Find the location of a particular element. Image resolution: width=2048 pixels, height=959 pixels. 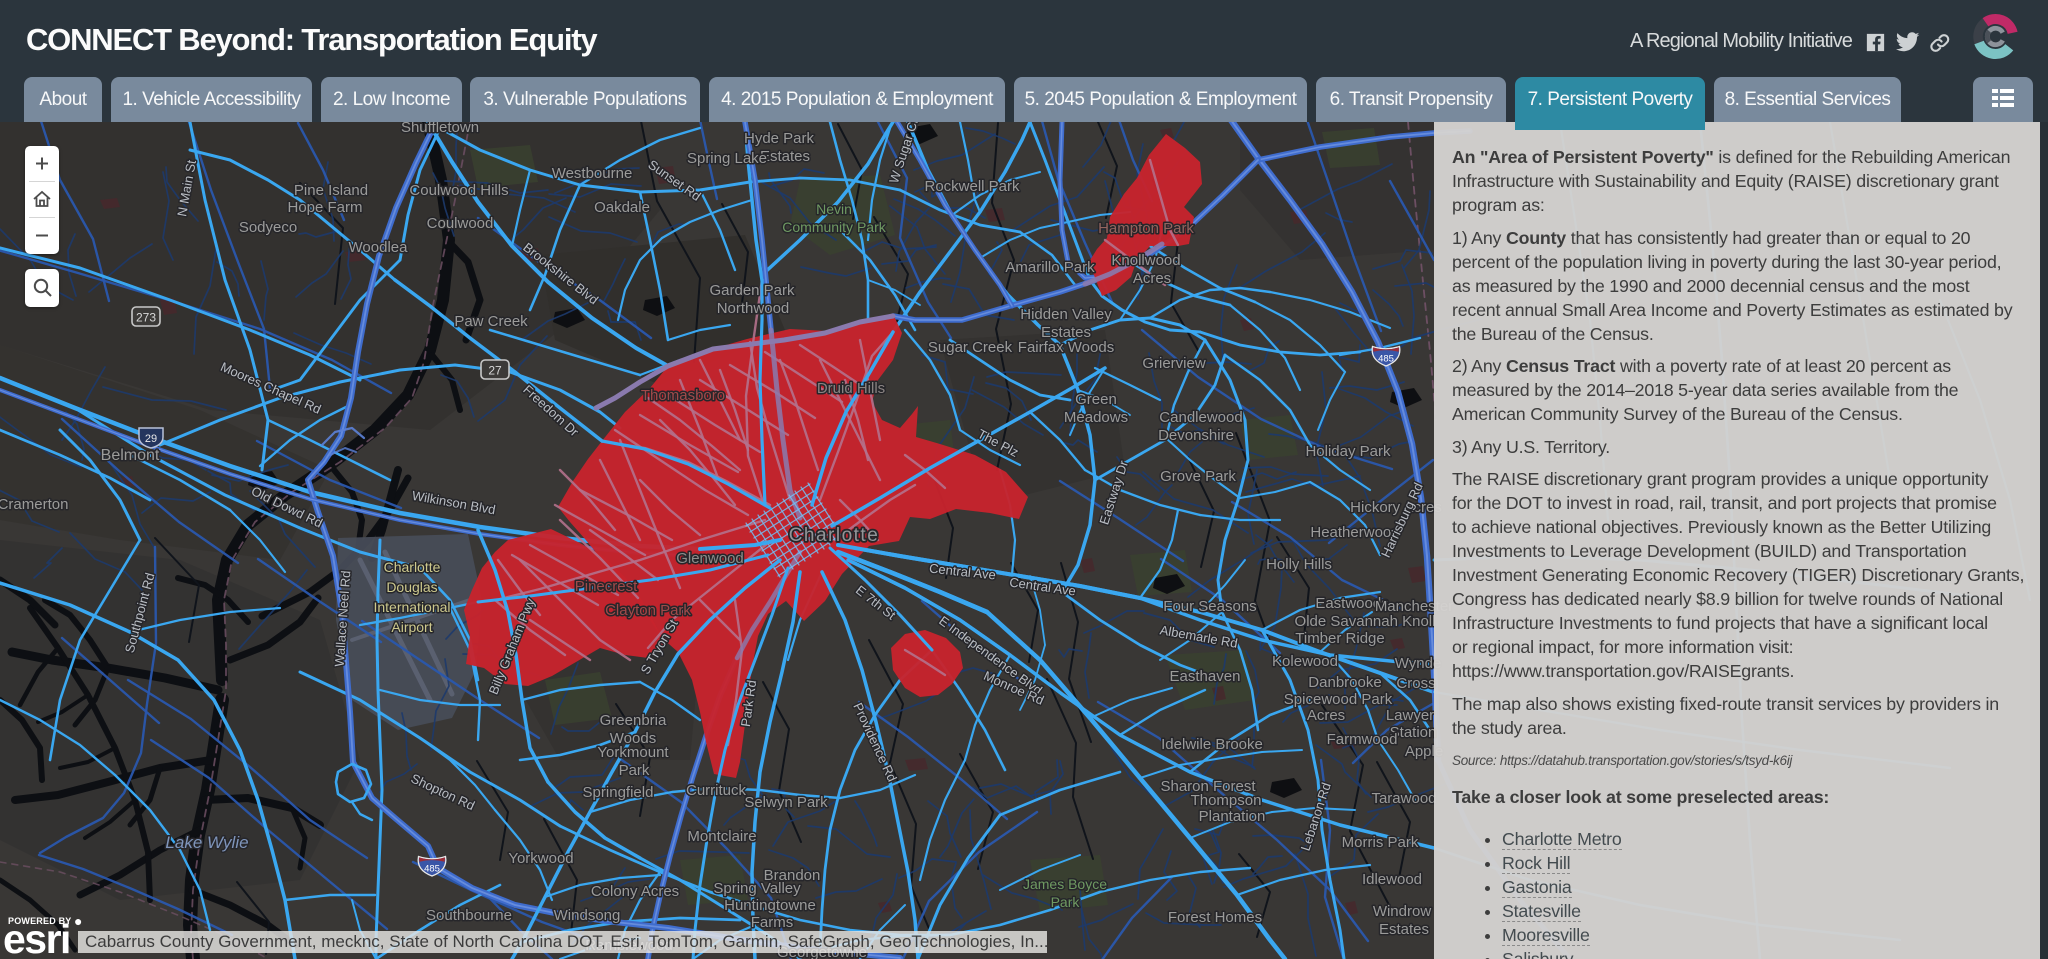

svg-text: Thompson is located at coordinates (1226, 800).